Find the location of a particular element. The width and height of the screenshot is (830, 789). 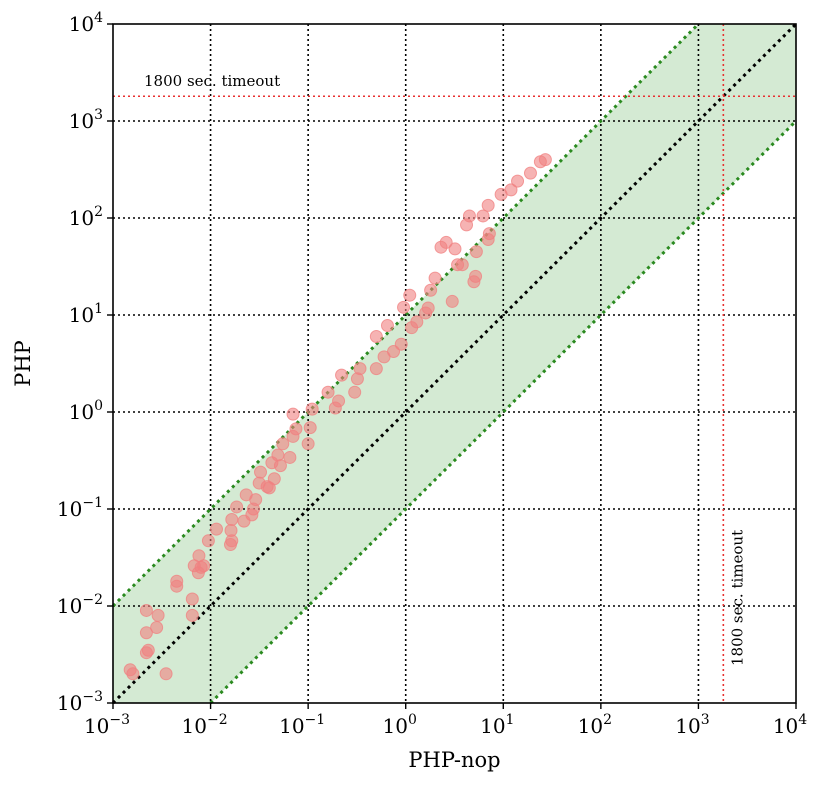

y-tick-label: 10⁰ is located at coordinates (86, 411).